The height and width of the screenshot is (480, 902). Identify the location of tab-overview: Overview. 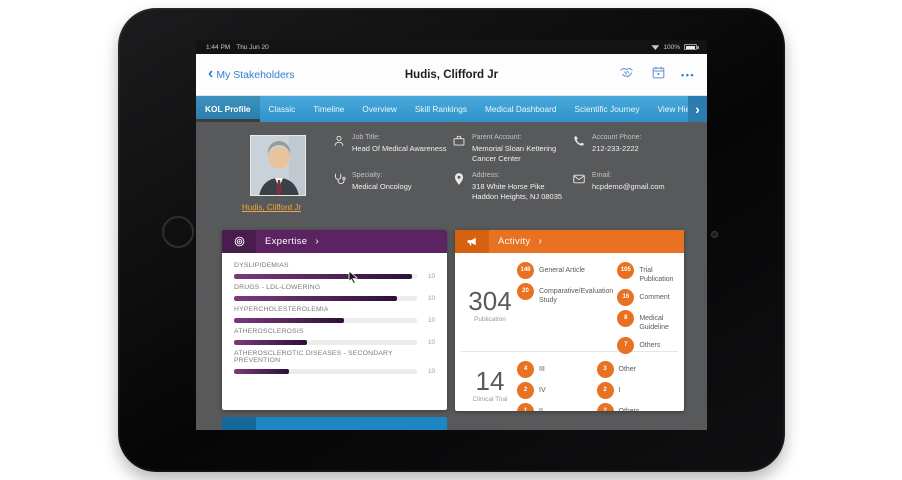
(379, 109).